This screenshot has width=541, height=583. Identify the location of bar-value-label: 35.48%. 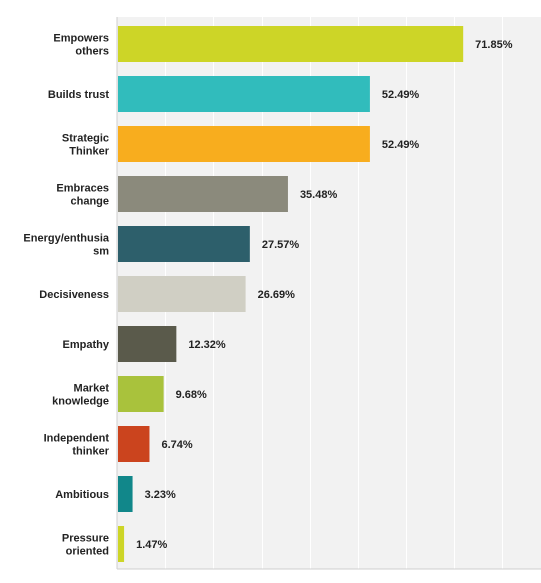
(319, 195).